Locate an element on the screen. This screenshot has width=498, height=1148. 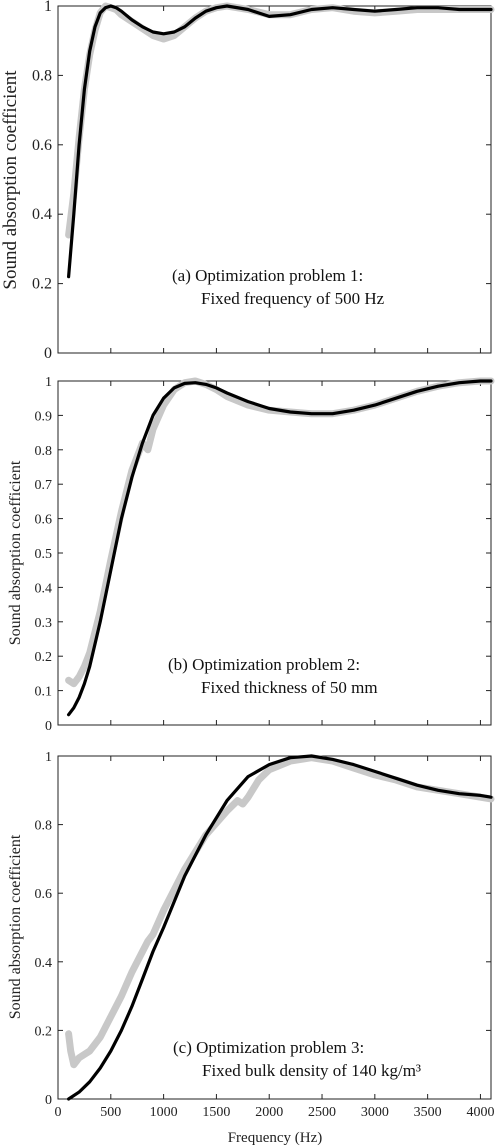
y-tick-label: 0.5 is located at coordinates (44, 554).